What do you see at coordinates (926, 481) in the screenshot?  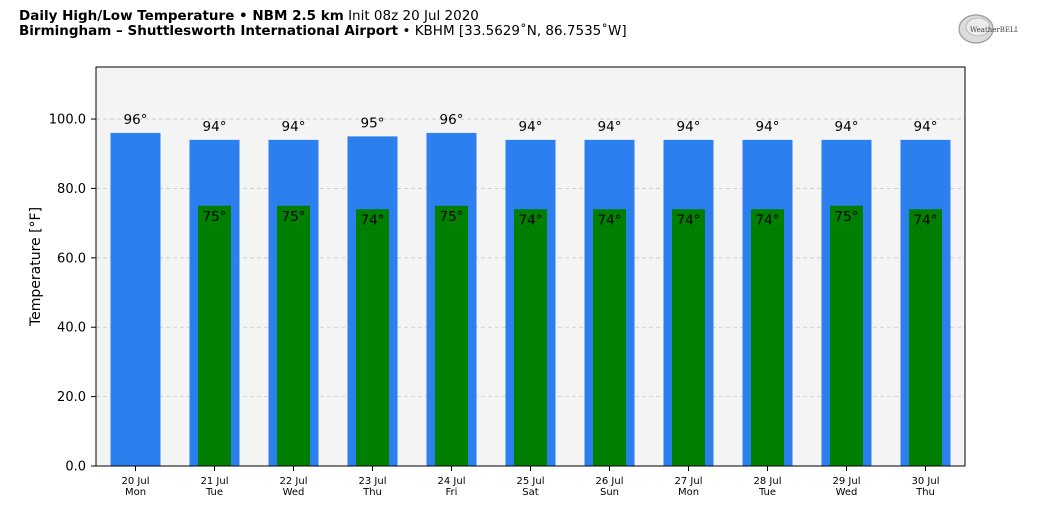 I see `x-tick-date: 30 Jul` at bounding box center [926, 481].